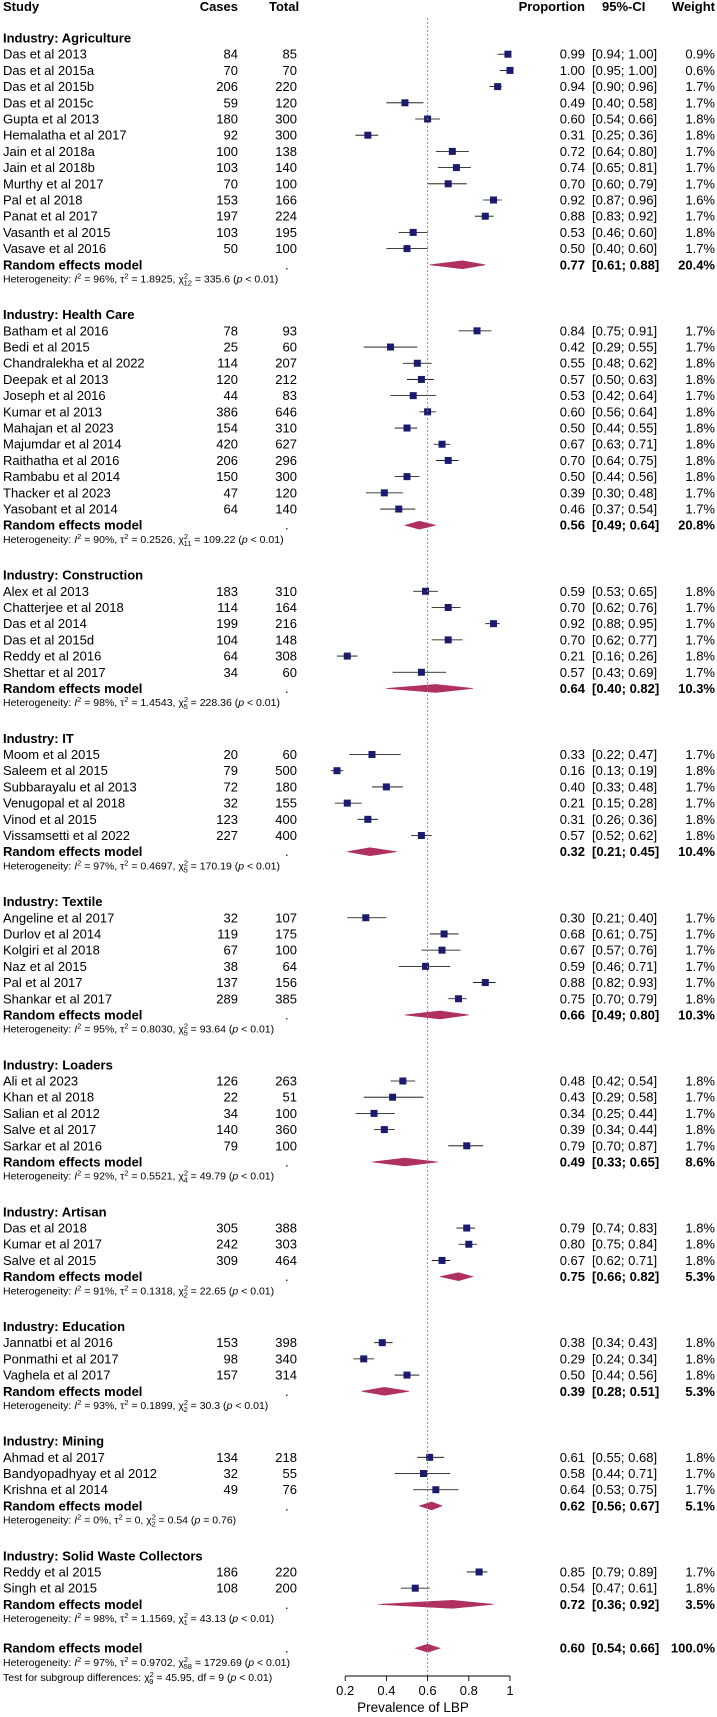 This screenshot has height=1717, width=717. What do you see at coordinates (52, 411) in the screenshot?
I see `study-name: Kumar et al 2013` at bounding box center [52, 411].